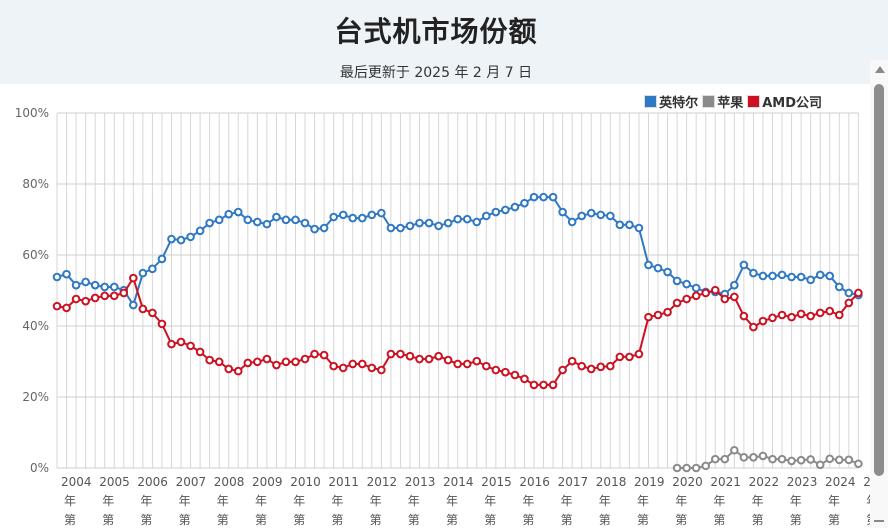 This screenshot has width=888, height=528. What do you see at coordinates (784, 101) in the screenshot?
I see `legend-item-amd: AMD公司` at bounding box center [784, 101].